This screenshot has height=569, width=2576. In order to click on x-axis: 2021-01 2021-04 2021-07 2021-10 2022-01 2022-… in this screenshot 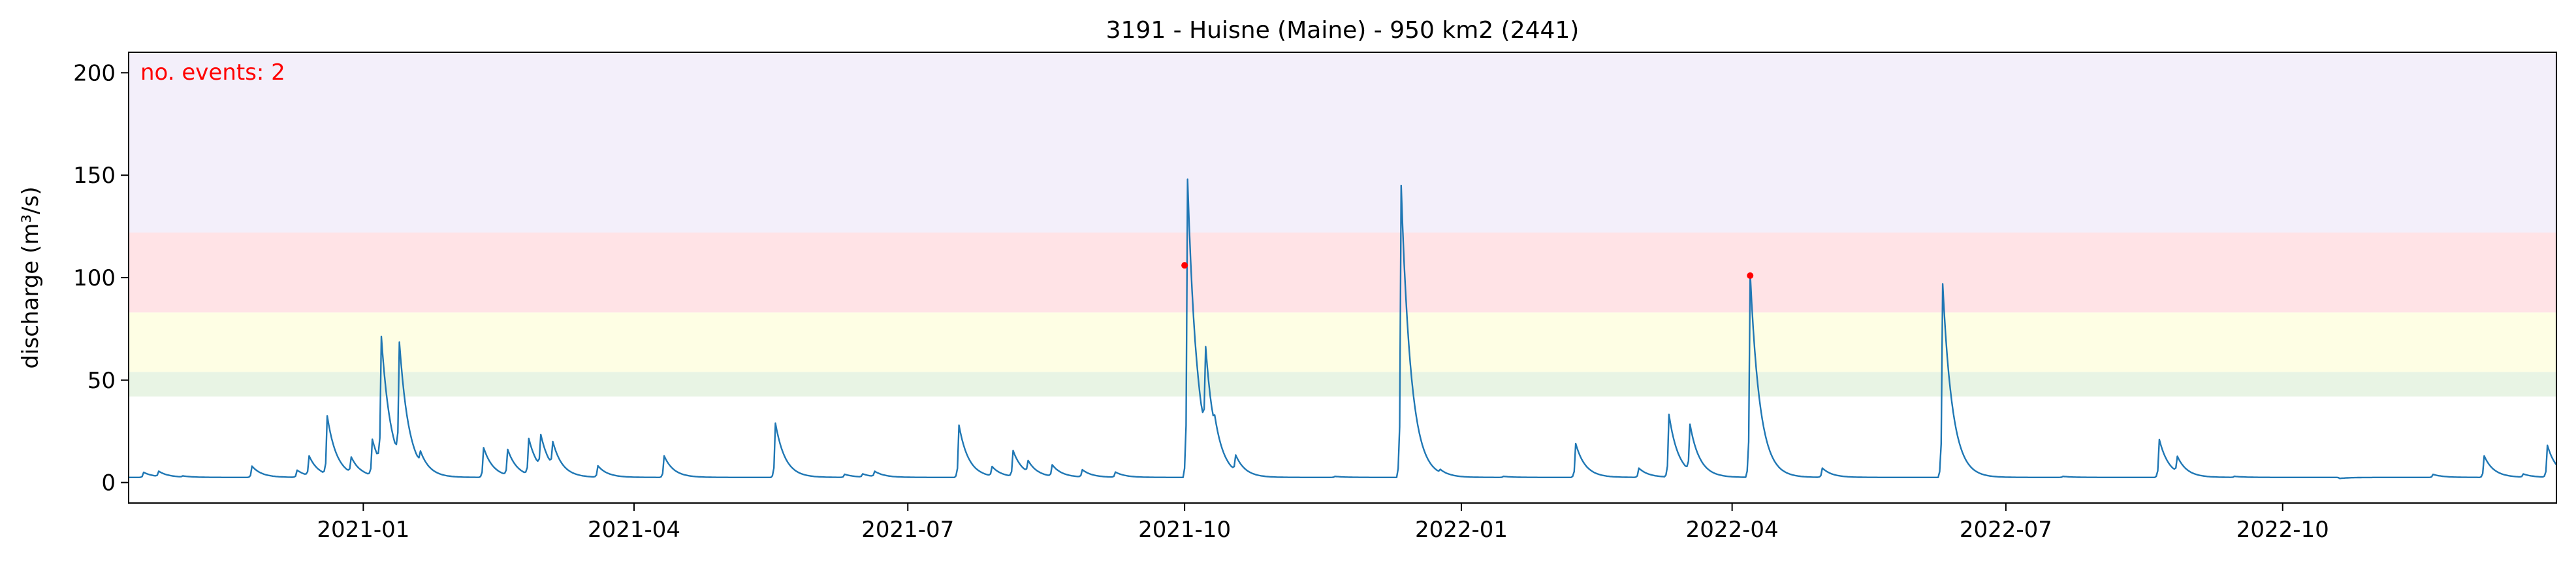, I will do `click(1323, 523)`.